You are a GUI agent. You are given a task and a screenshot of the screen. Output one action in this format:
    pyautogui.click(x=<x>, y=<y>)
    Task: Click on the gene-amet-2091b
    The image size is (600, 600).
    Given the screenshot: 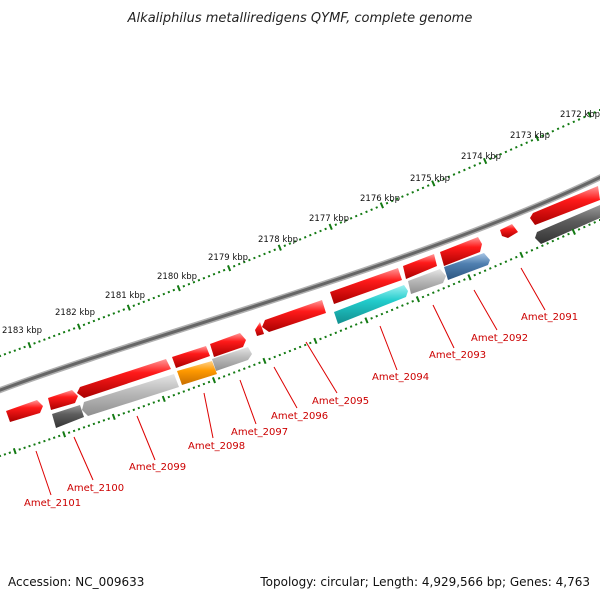 What is the action you would take?
    pyautogui.click(x=509, y=231)
    